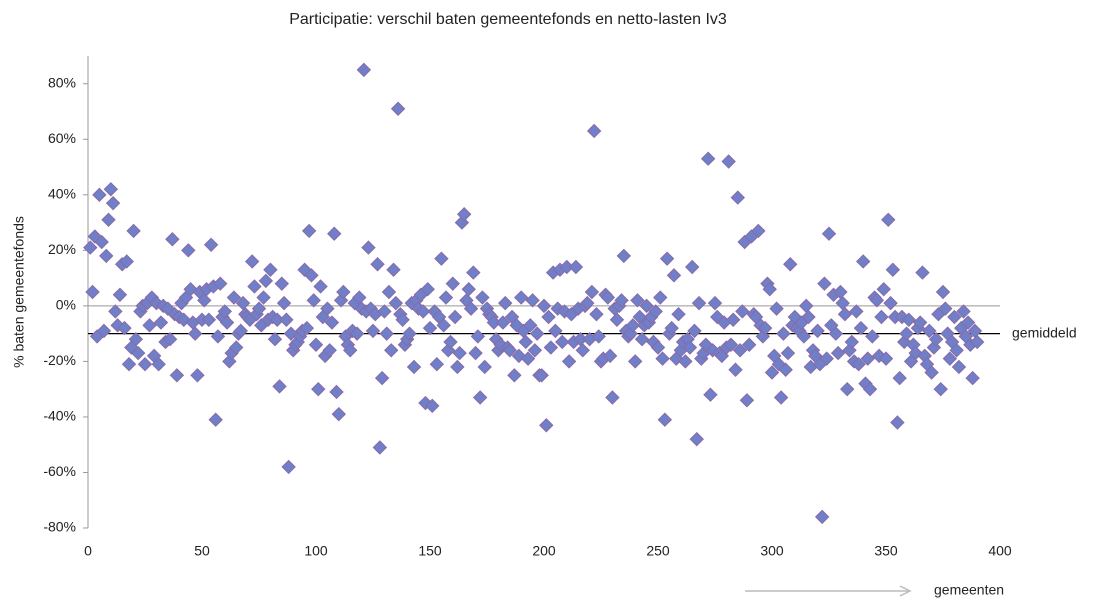 The width and height of the screenshot is (1093, 599). What do you see at coordinates (59, 360) in the screenshot?
I see `y-tick-label: -20%` at bounding box center [59, 360].